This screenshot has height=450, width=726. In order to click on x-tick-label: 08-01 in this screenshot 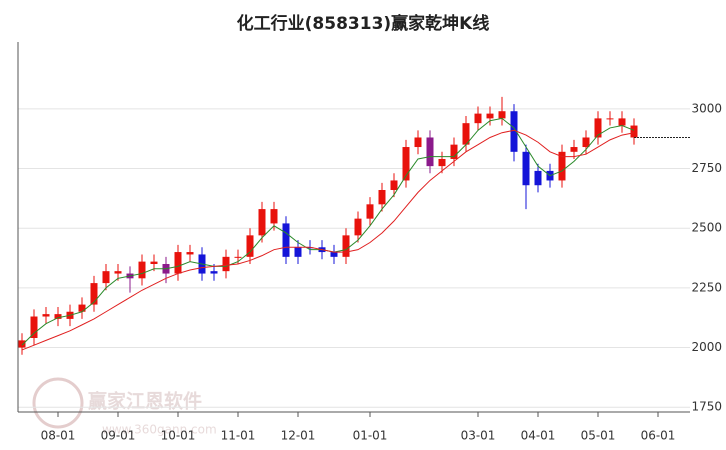, I will do `click(58, 436)`.